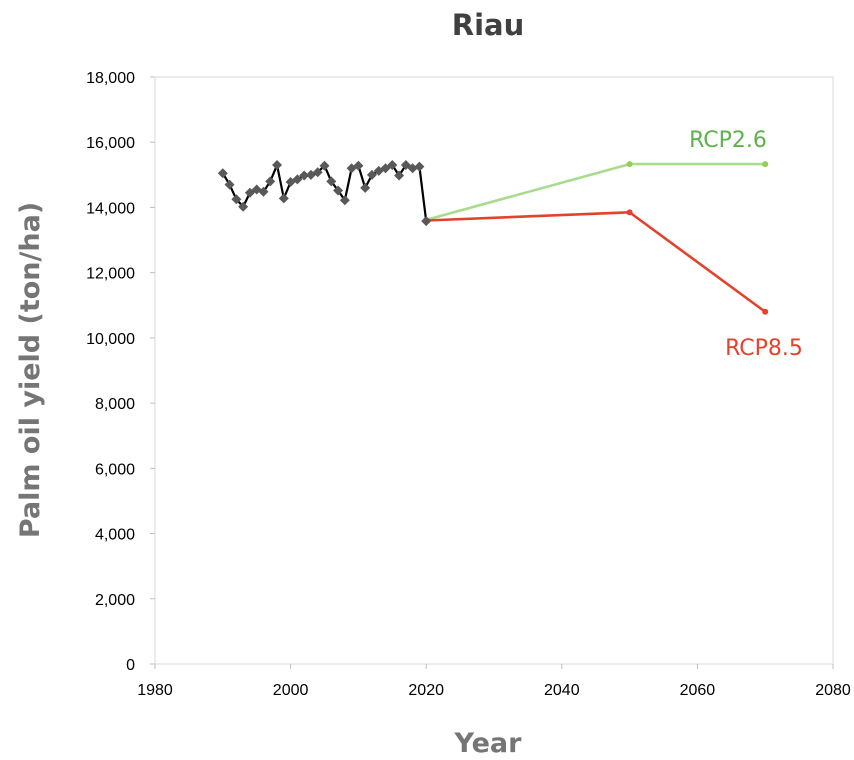 The image size is (854, 760). What do you see at coordinates (110, 339) in the screenshot?
I see `y-tick-label: 10,000` at bounding box center [110, 339].